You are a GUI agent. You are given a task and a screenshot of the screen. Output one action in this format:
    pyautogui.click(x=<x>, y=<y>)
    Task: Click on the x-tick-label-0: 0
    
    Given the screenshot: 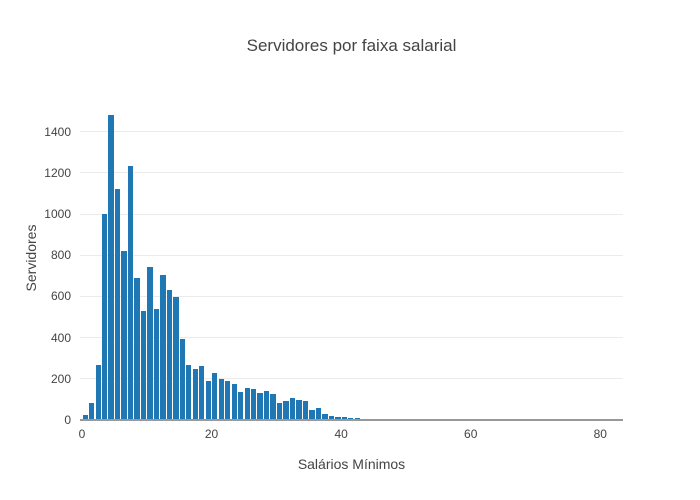 What is the action you would take?
    pyautogui.click(x=82, y=434)
    